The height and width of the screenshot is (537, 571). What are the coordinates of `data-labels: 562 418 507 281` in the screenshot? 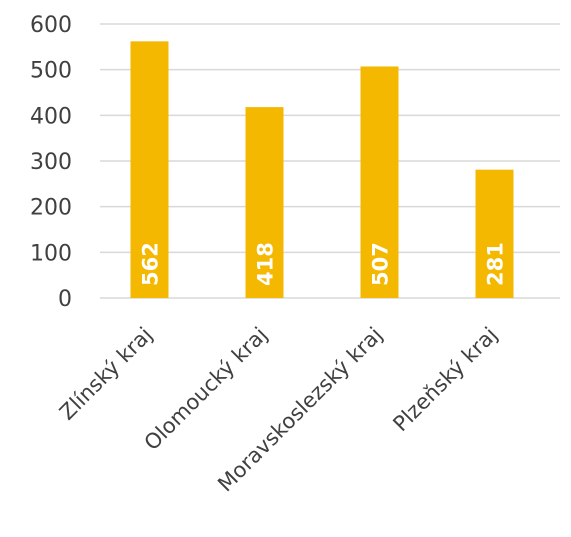 It's located at (323, 264).